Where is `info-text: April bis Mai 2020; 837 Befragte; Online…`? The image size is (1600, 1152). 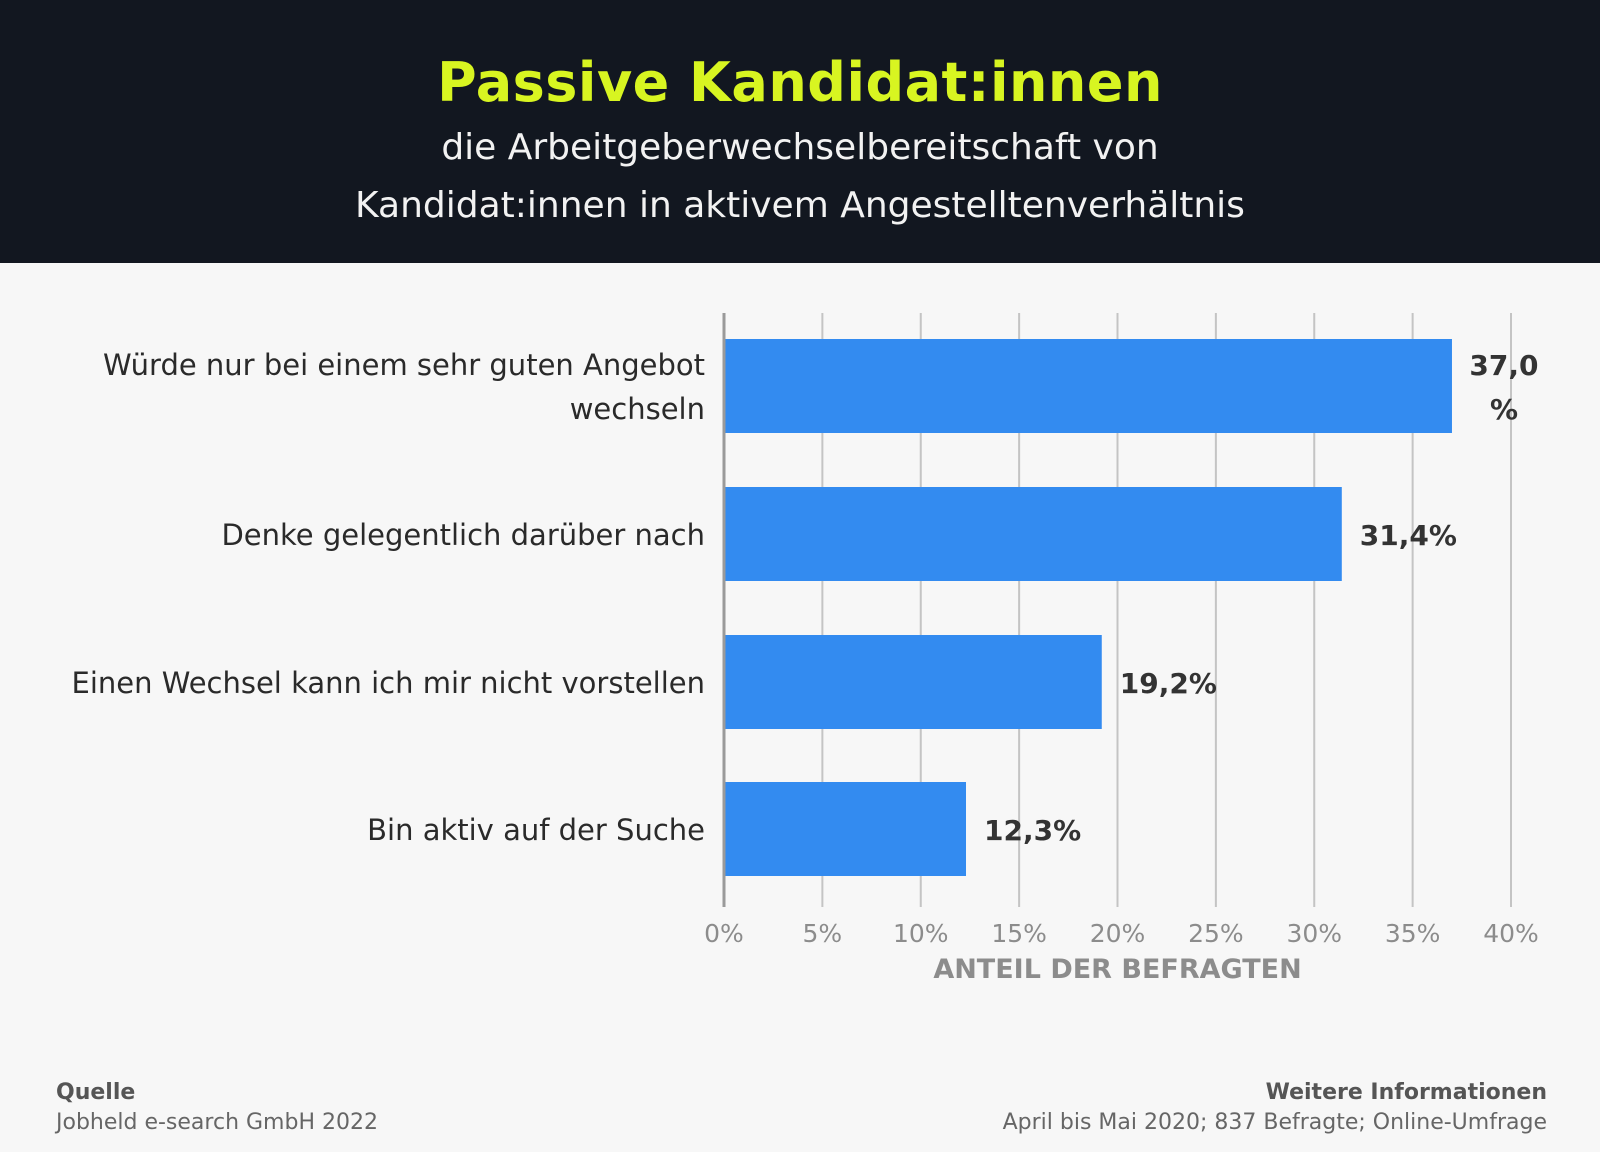 info-text: April bis Mai 2020; 837 Befragte; Online… is located at coordinates (1274, 1122).